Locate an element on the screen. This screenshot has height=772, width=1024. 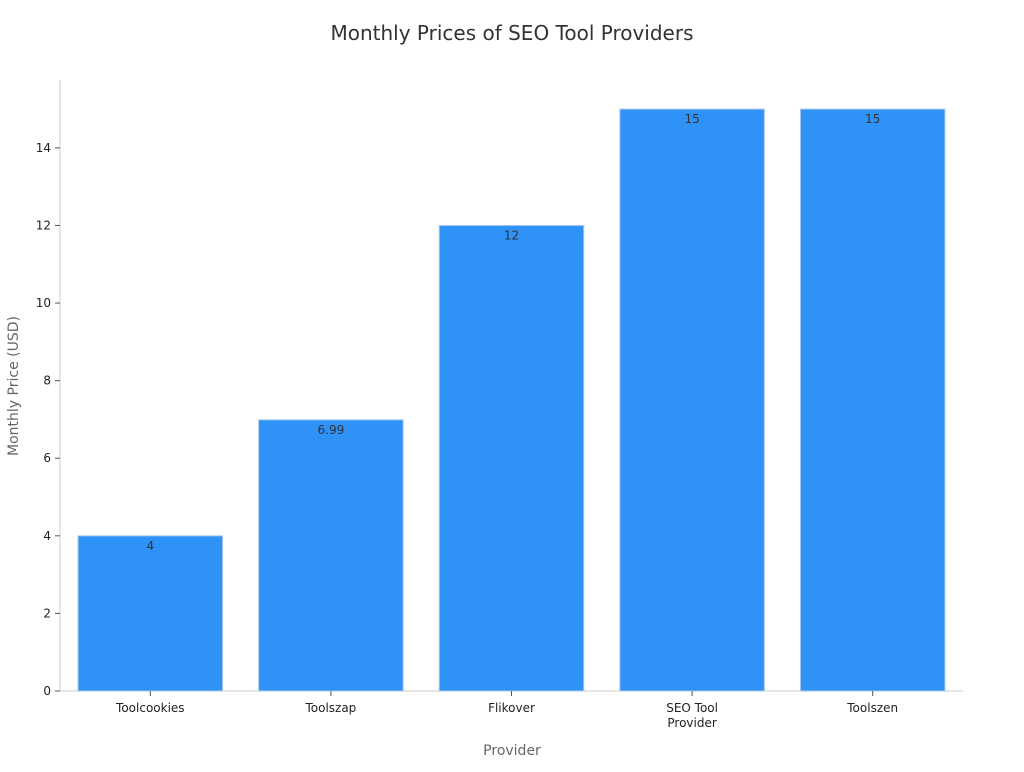
x-axis-label: Provider is located at coordinates (512, 751).